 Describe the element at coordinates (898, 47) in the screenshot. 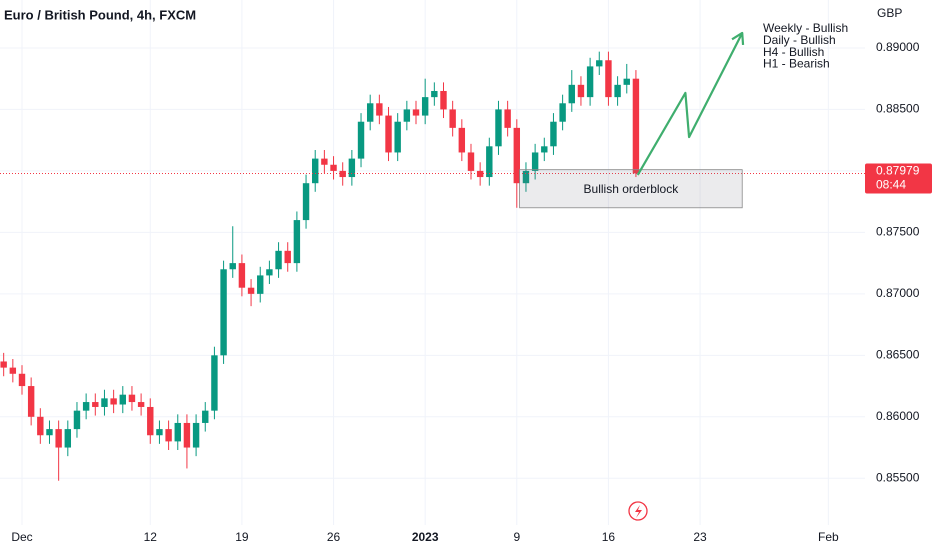

I see `y-tick-label: 0.89000` at that location.